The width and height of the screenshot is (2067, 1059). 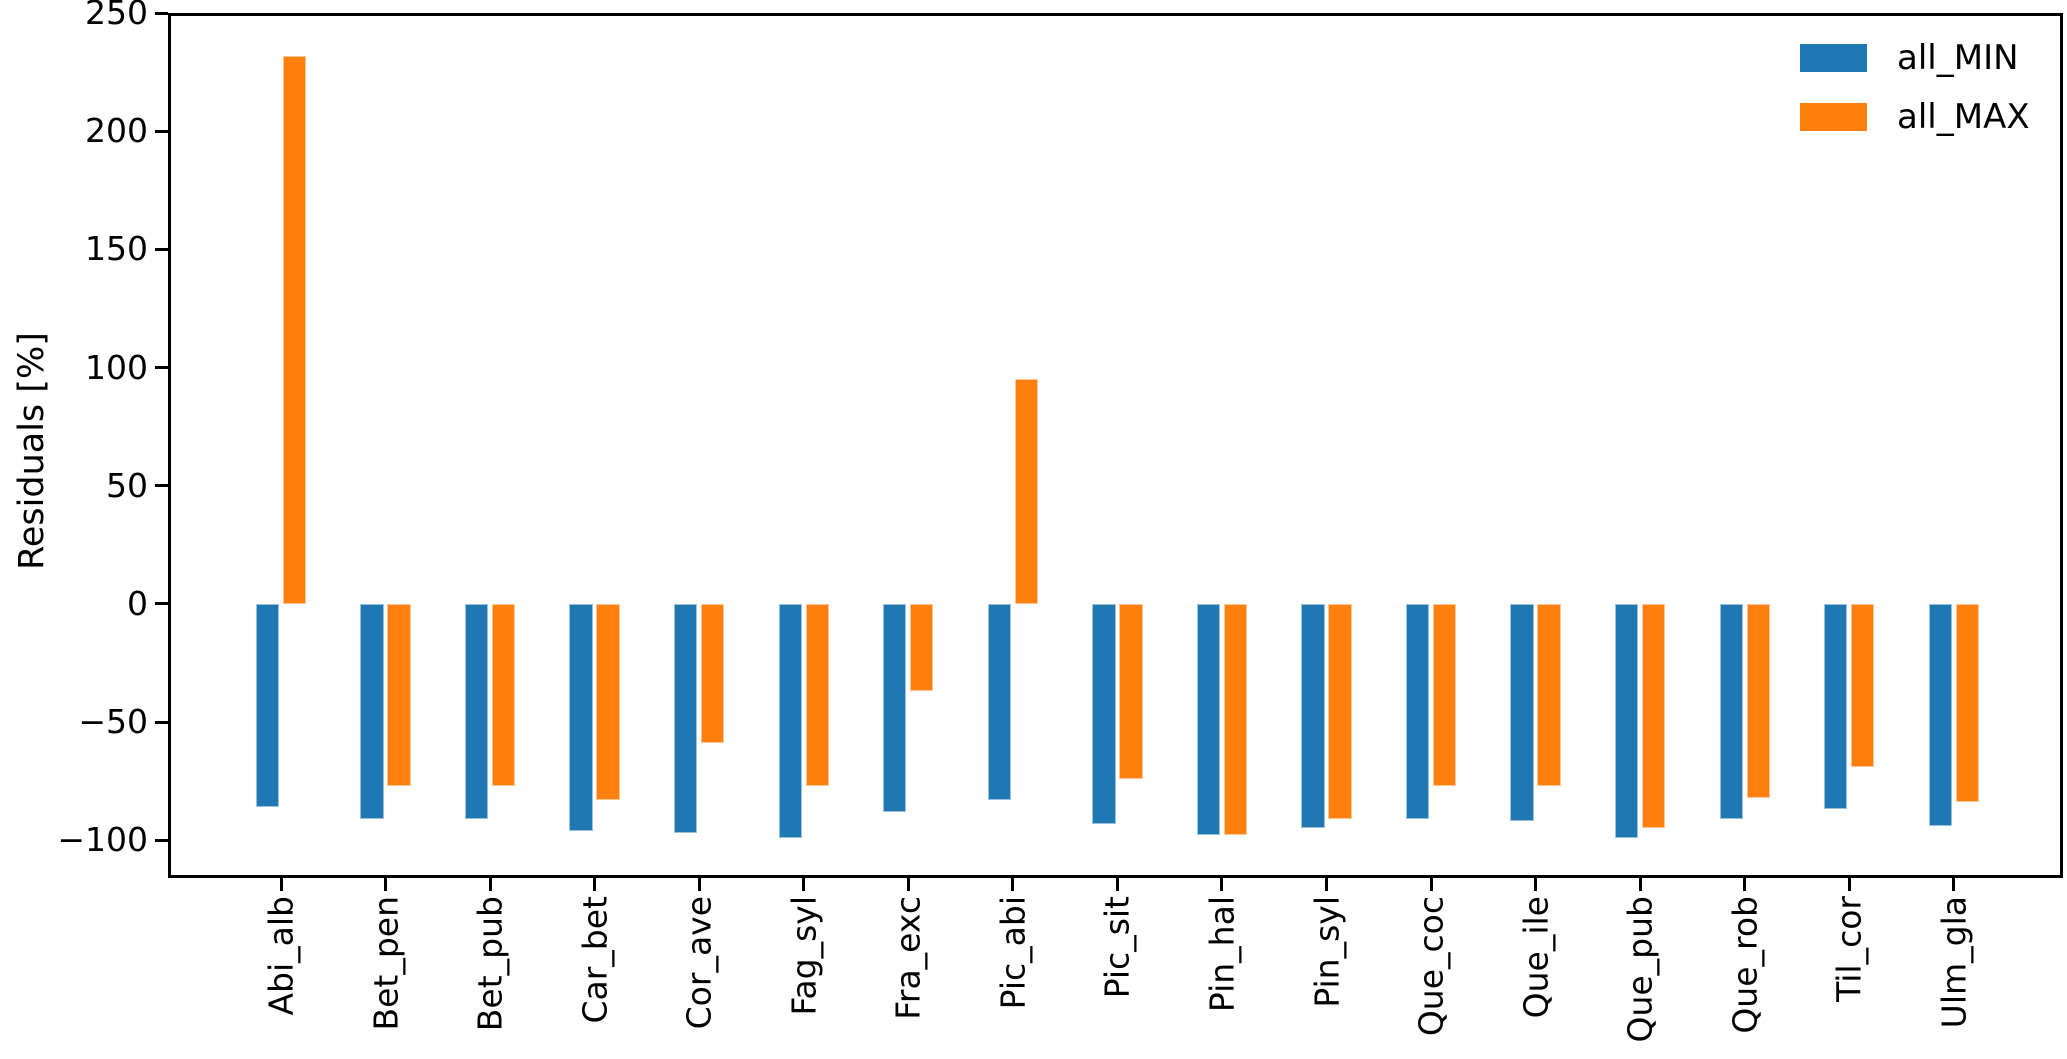 What do you see at coordinates (386, 963) in the screenshot?
I see `x-tick-label: Bet_pen` at bounding box center [386, 963].